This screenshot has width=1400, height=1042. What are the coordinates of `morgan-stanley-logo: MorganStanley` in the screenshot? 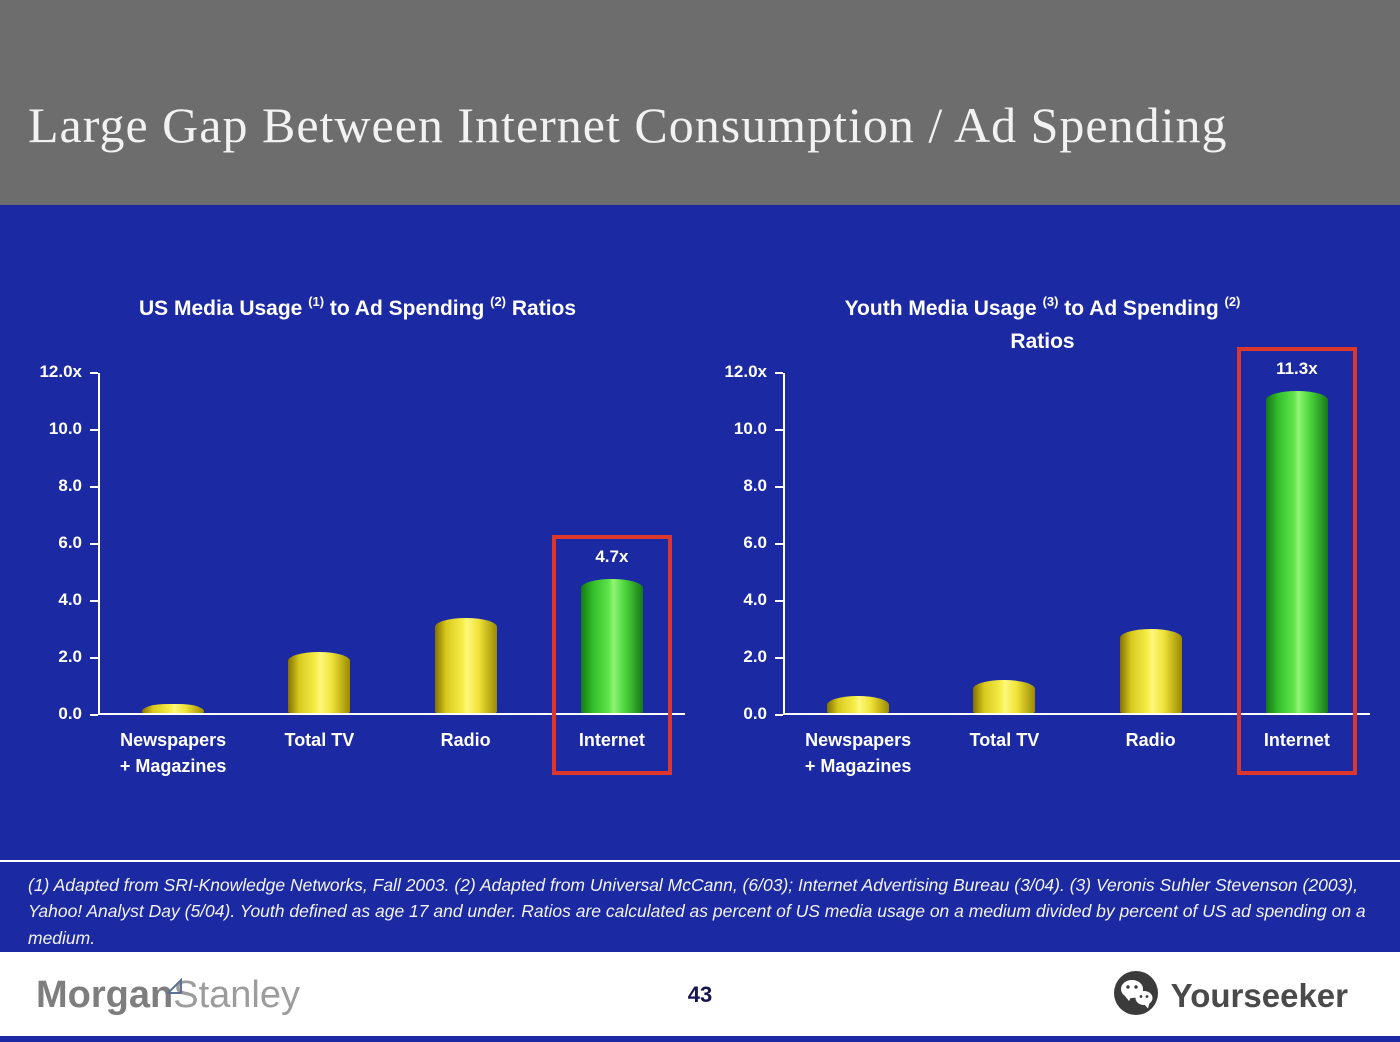 It's located at (168, 995).